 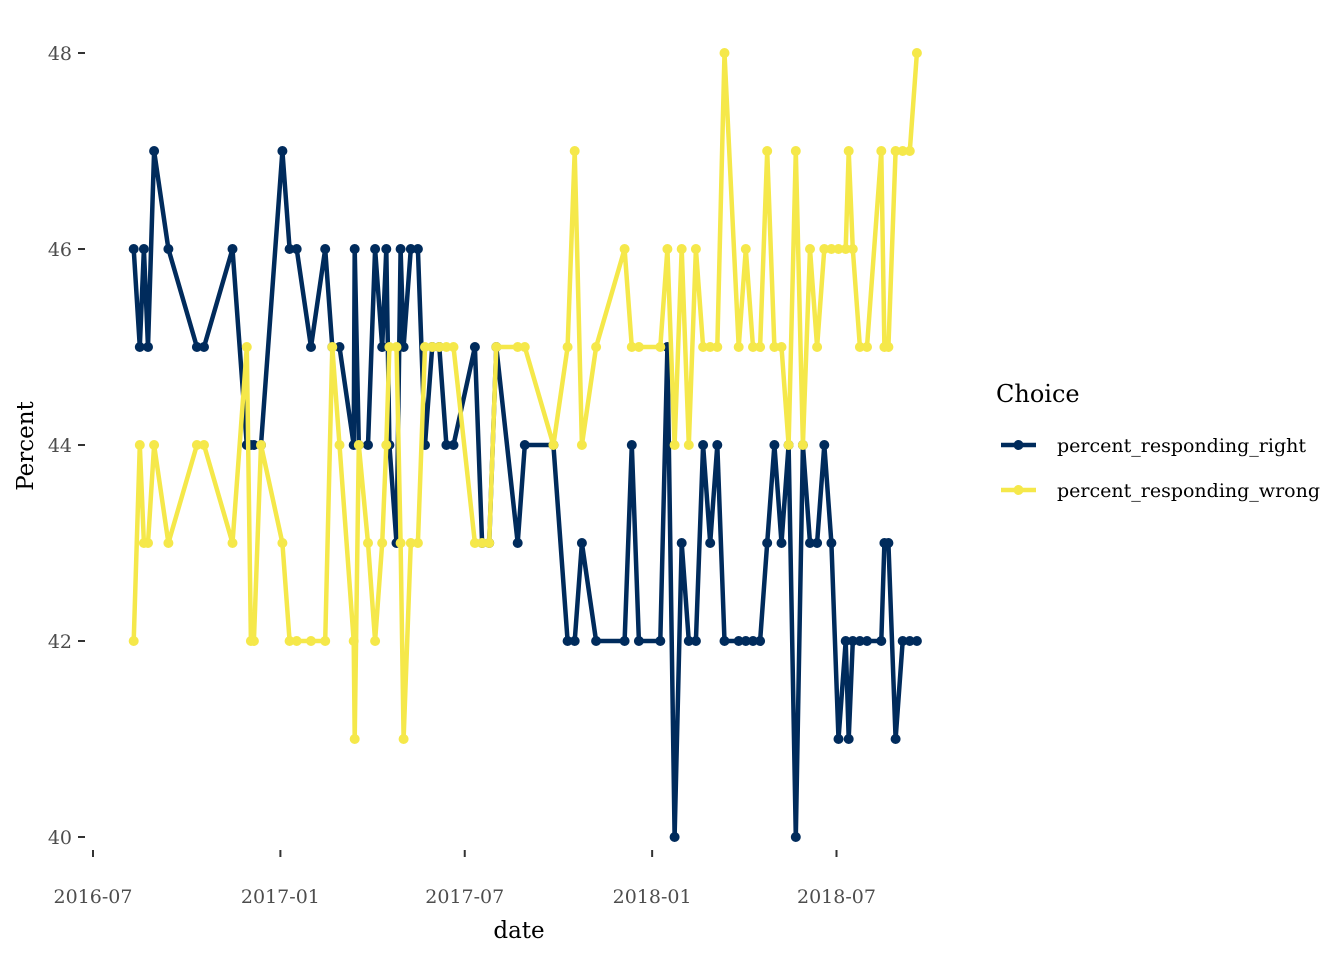 What do you see at coordinates (280, 897) in the screenshot?
I see `x-tick-label: 2017-01` at bounding box center [280, 897].